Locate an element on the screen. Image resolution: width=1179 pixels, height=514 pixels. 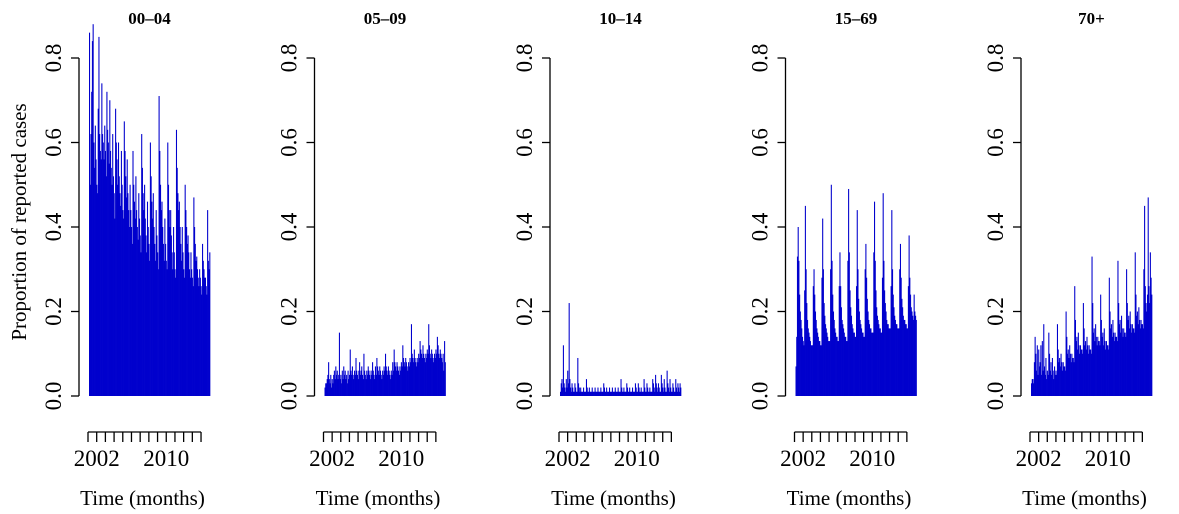
panel-title: 05–09 is located at coordinates (385, 18).